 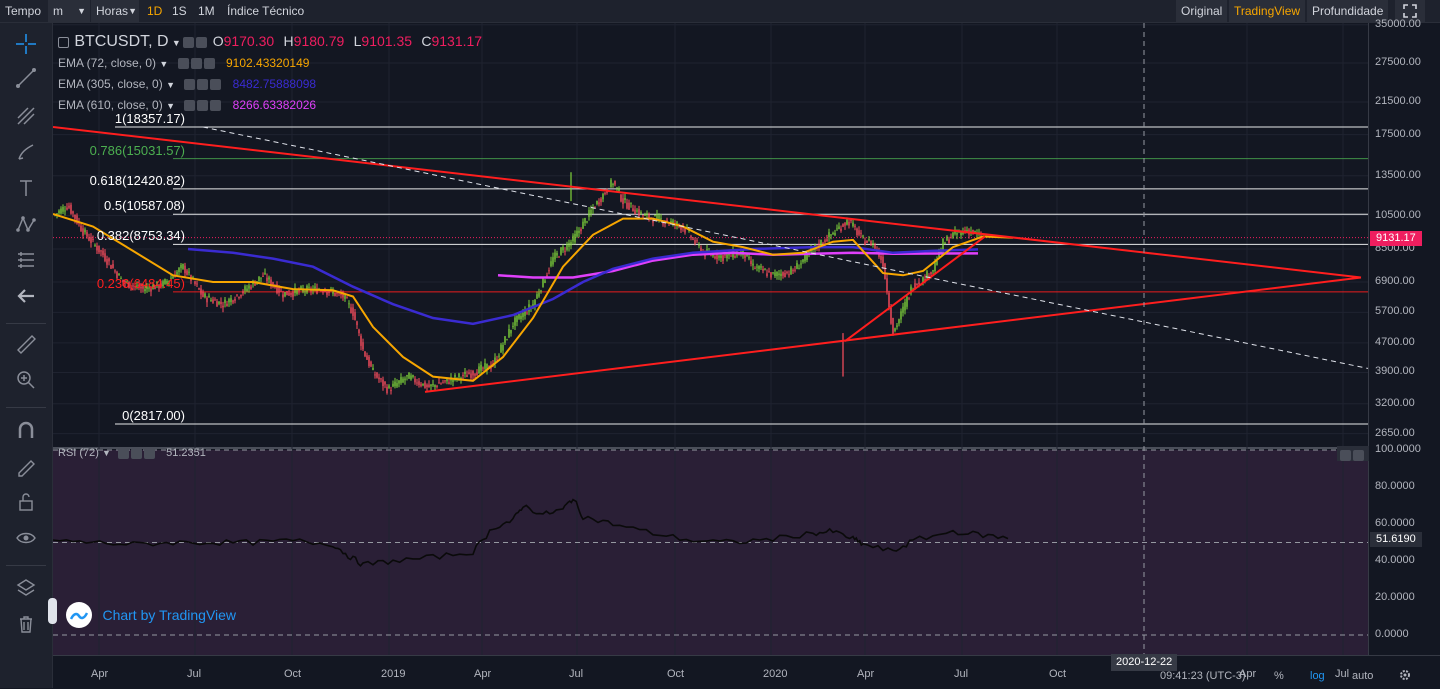 I want to click on pattern-icon, so click(x=26, y=227).